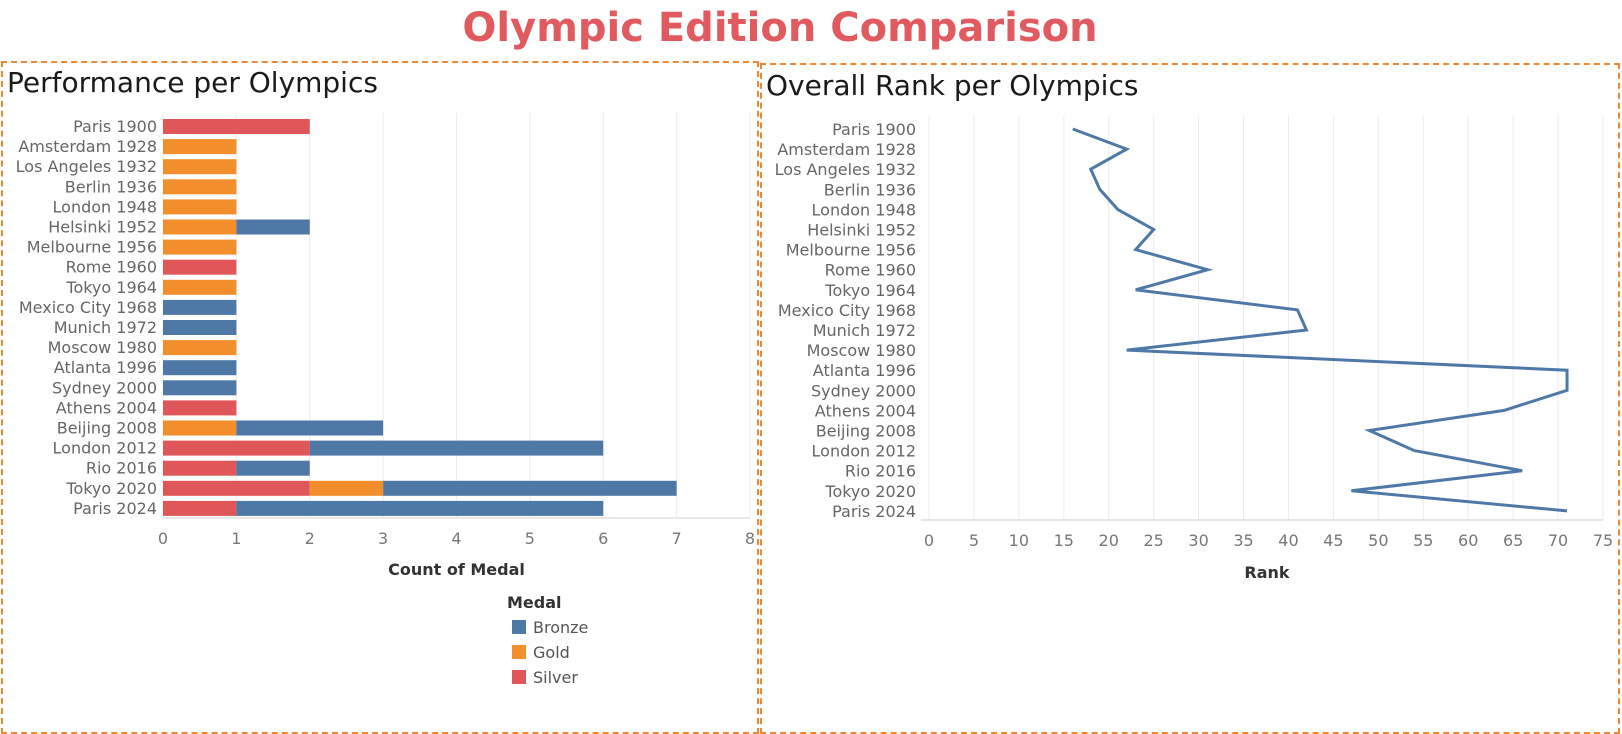 The image size is (1622, 734). Describe the element at coordinates (866, 431) in the screenshot. I see `y-tick-label: Beijing 2008` at that location.